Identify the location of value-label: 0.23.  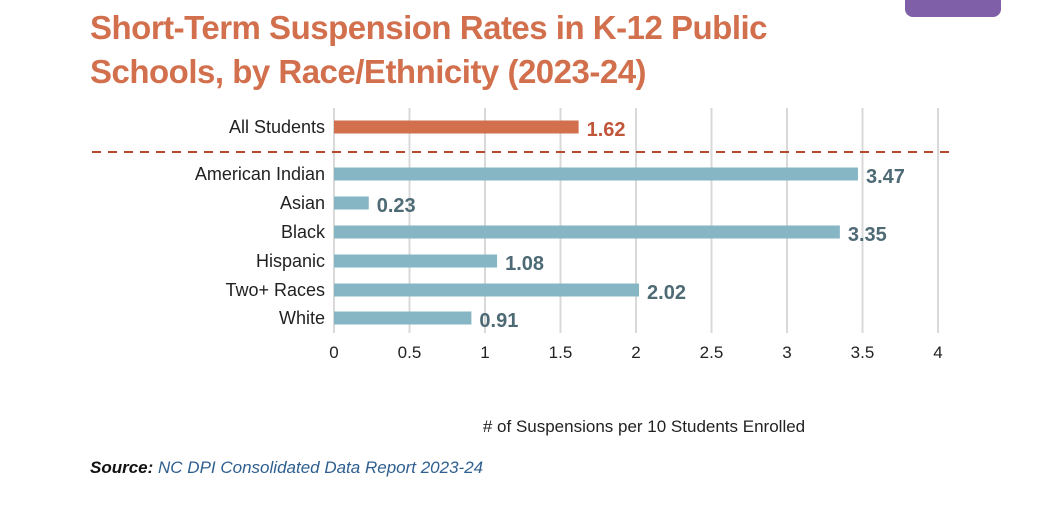
(396, 206).